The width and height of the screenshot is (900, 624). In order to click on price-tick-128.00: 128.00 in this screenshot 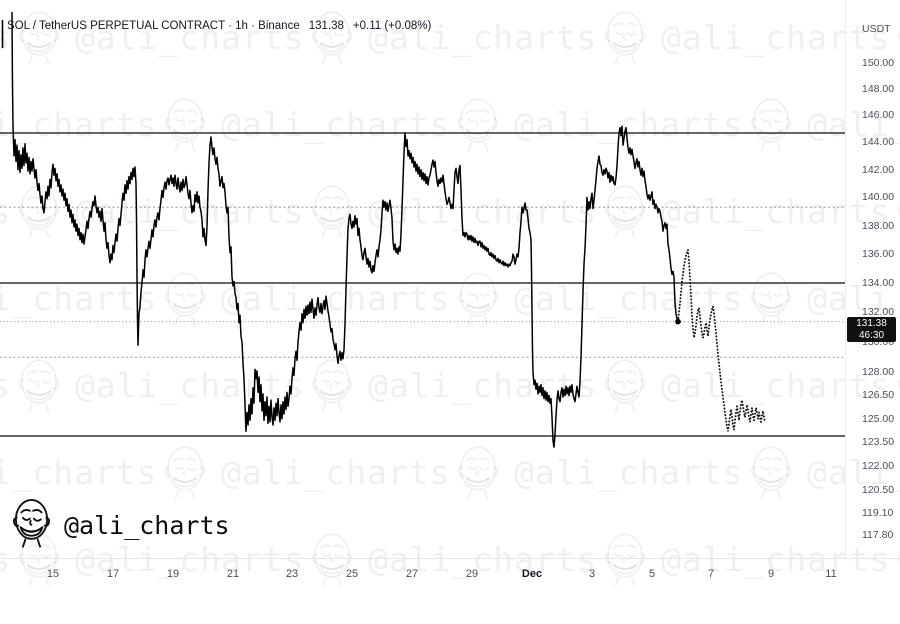, I will do `click(878, 372)`.